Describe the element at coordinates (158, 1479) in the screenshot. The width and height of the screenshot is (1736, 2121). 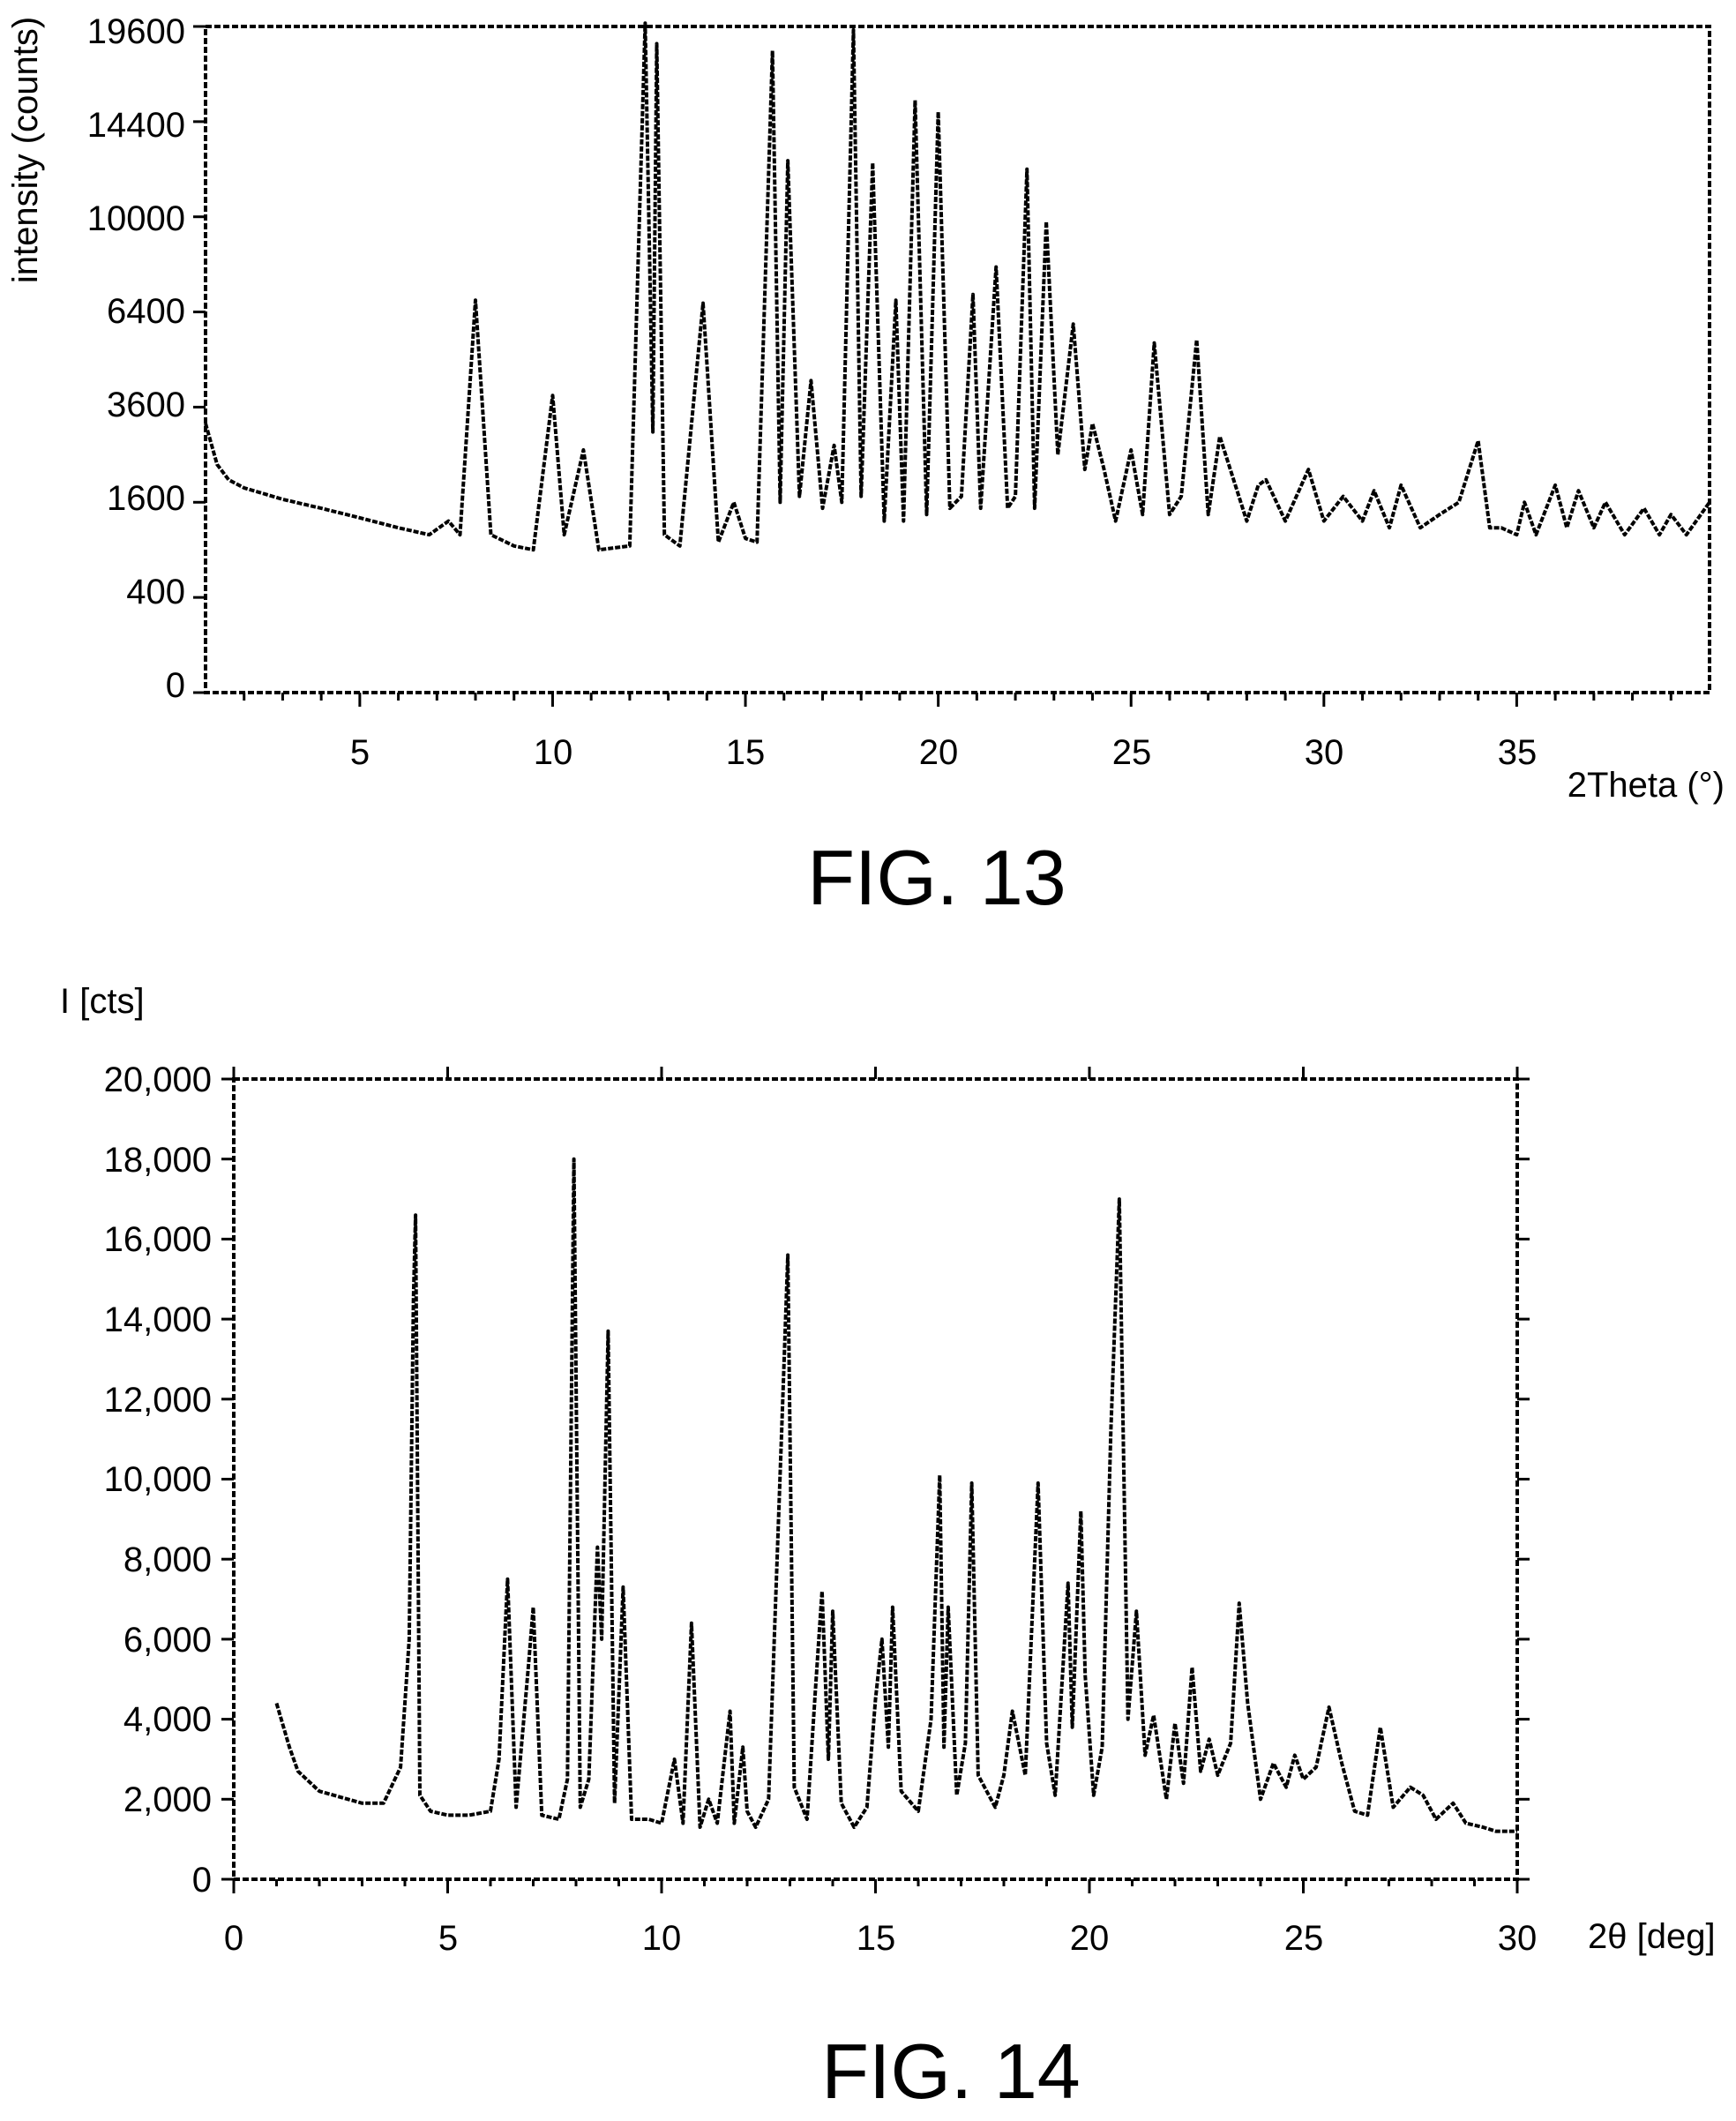
I see `y-tick-label: 10,000` at that location.